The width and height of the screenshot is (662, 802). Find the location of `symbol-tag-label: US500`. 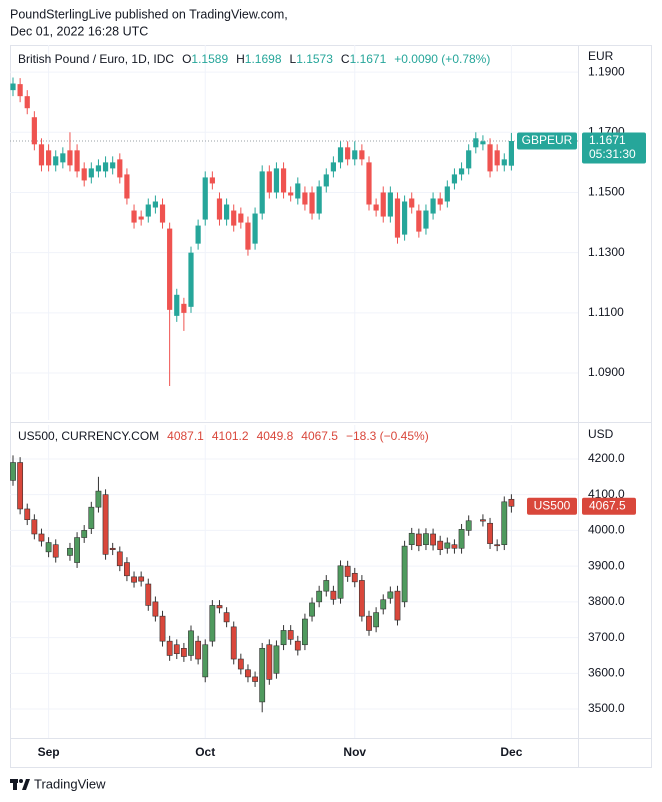

symbol-tag-label: US500 is located at coordinates (552, 505).